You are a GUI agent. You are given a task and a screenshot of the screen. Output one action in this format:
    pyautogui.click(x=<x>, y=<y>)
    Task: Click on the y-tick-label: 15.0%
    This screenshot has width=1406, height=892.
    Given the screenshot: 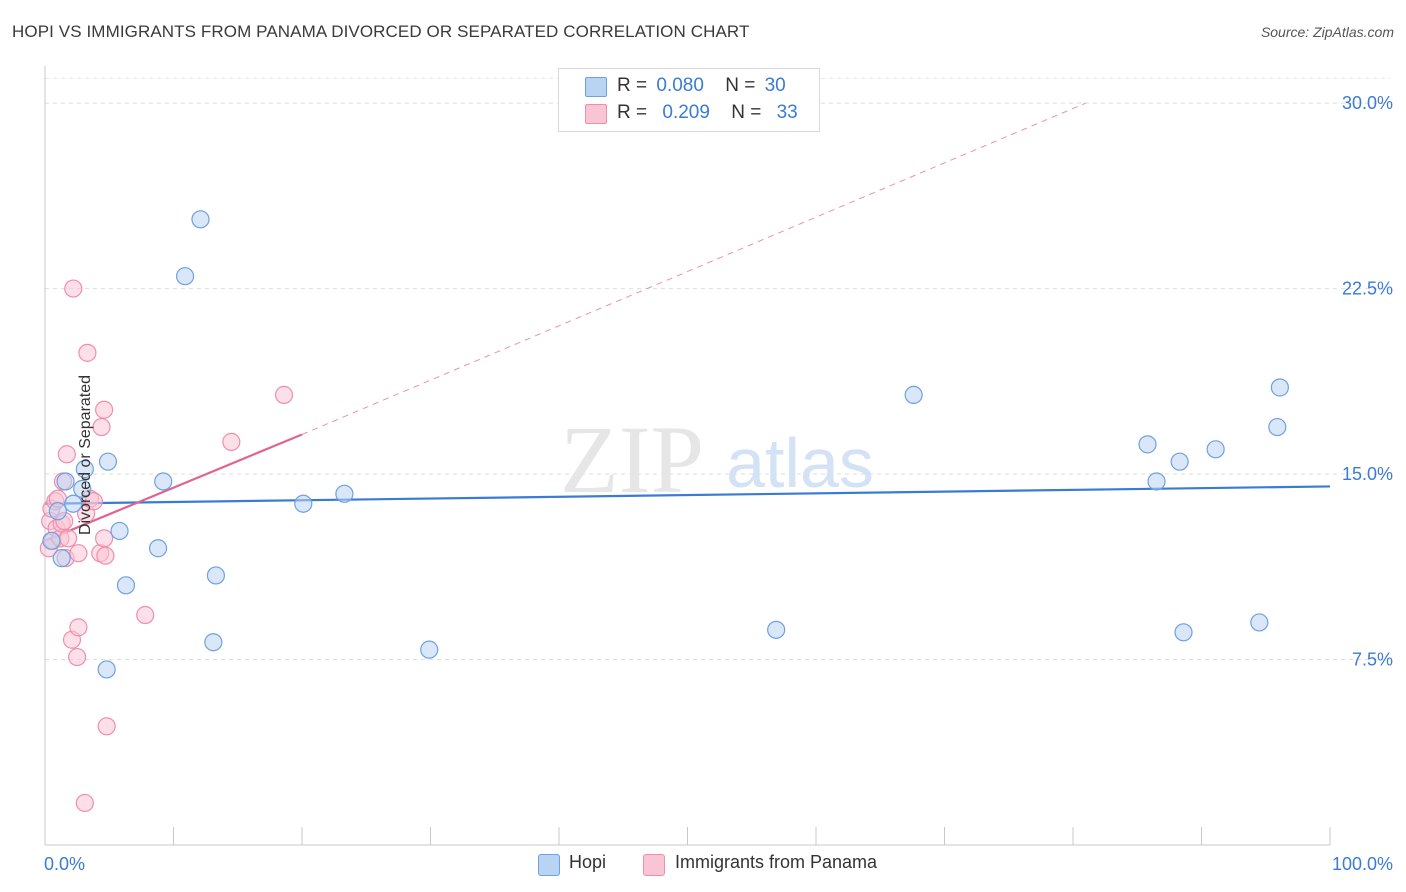 What is the action you would take?
    pyautogui.click(x=1367, y=474)
    